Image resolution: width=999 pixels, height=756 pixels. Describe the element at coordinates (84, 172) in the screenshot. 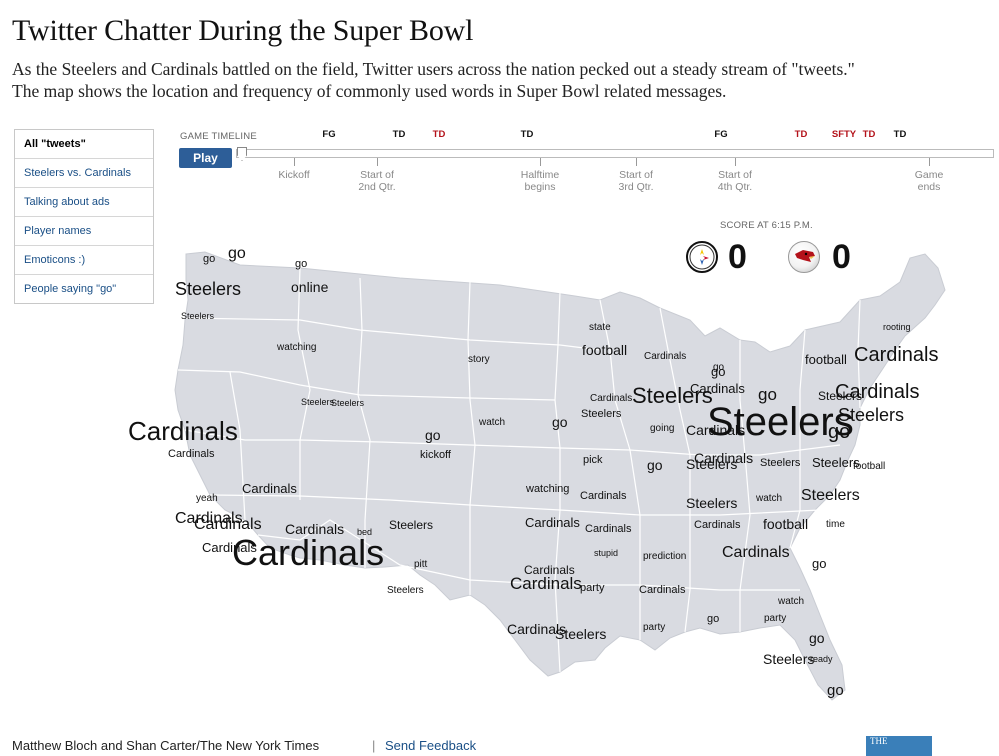

I see `menu-item-steelers-vs-cardinals: Steelers vs. Cardinals` at that location.